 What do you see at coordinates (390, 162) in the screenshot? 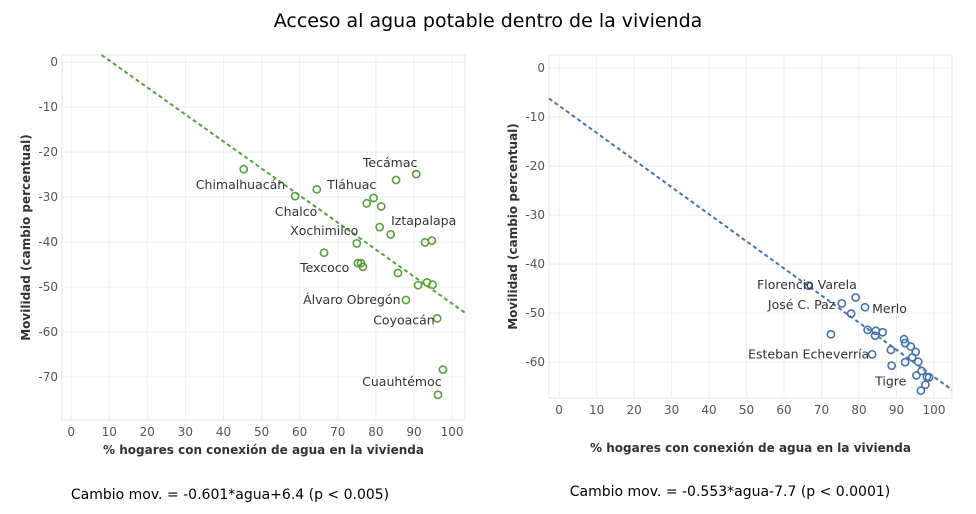
I see `point-label: Tecámac` at bounding box center [390, 162].